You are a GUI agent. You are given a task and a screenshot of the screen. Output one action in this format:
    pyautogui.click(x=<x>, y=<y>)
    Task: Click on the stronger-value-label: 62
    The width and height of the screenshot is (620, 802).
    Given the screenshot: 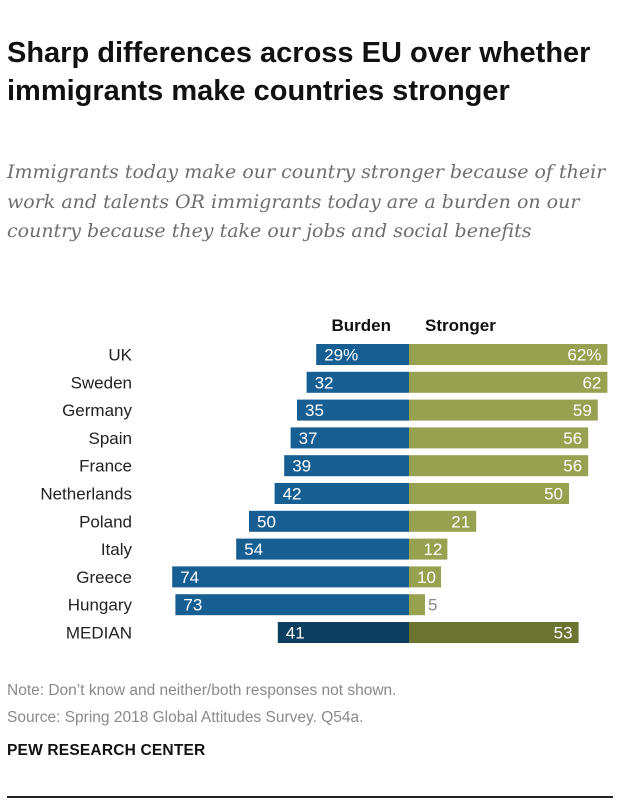 What is the action you would take?
    pyautogui.click(x=591, y=382)
    